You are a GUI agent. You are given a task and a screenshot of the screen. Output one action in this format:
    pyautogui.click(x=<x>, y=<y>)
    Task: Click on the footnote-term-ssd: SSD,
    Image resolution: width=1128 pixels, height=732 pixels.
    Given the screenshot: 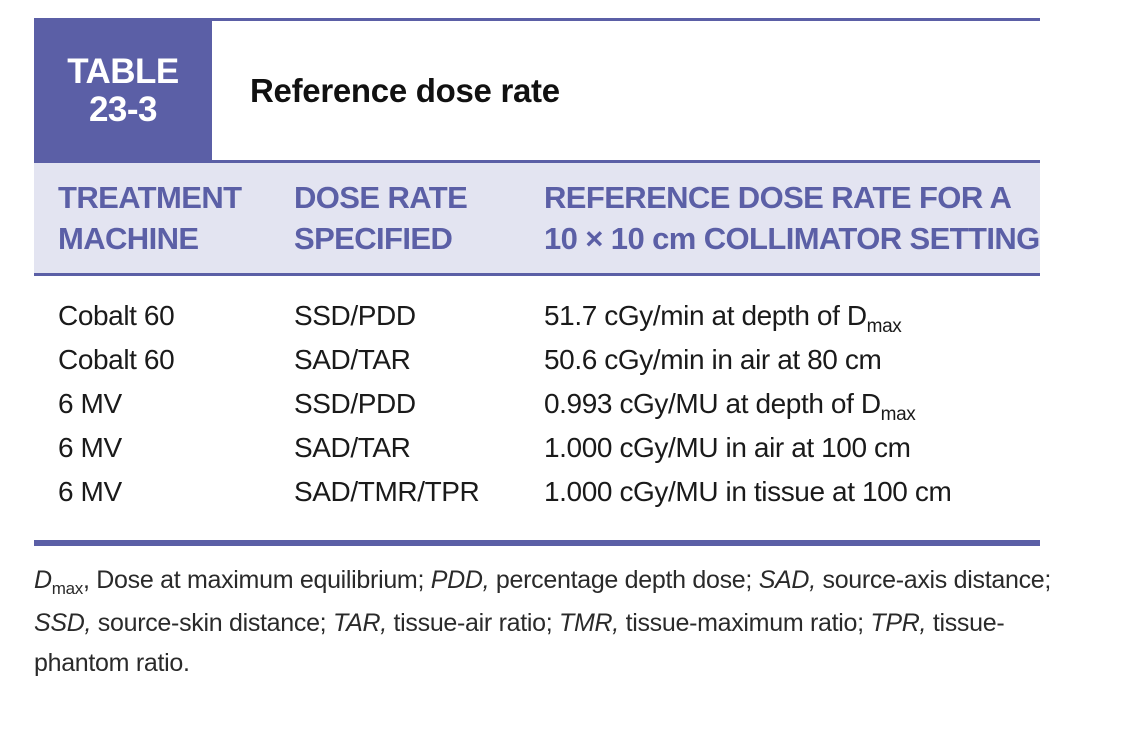 What is the action you would take?
    pyautogui.click(x=63, y=623)
    